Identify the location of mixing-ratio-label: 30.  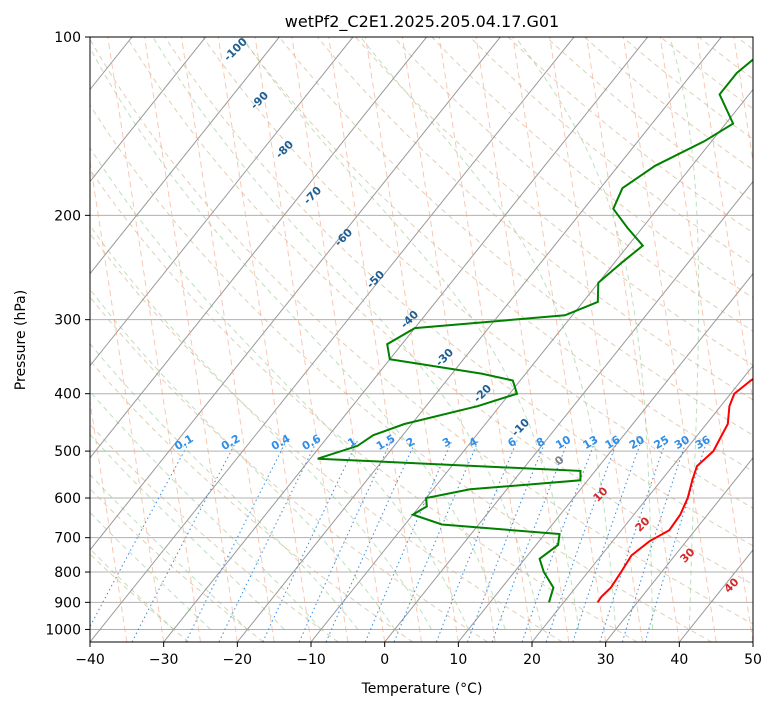
(682, 442).